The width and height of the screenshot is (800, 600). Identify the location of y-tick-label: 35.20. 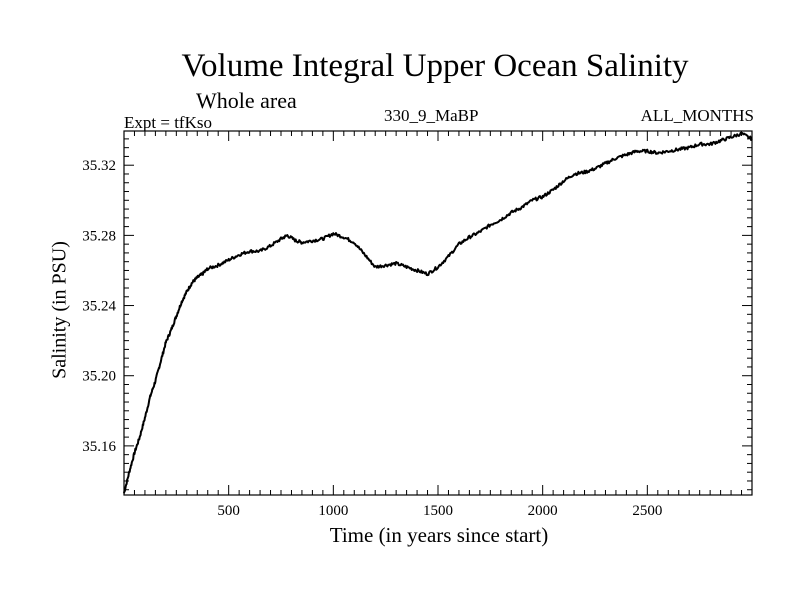
(99, 377).